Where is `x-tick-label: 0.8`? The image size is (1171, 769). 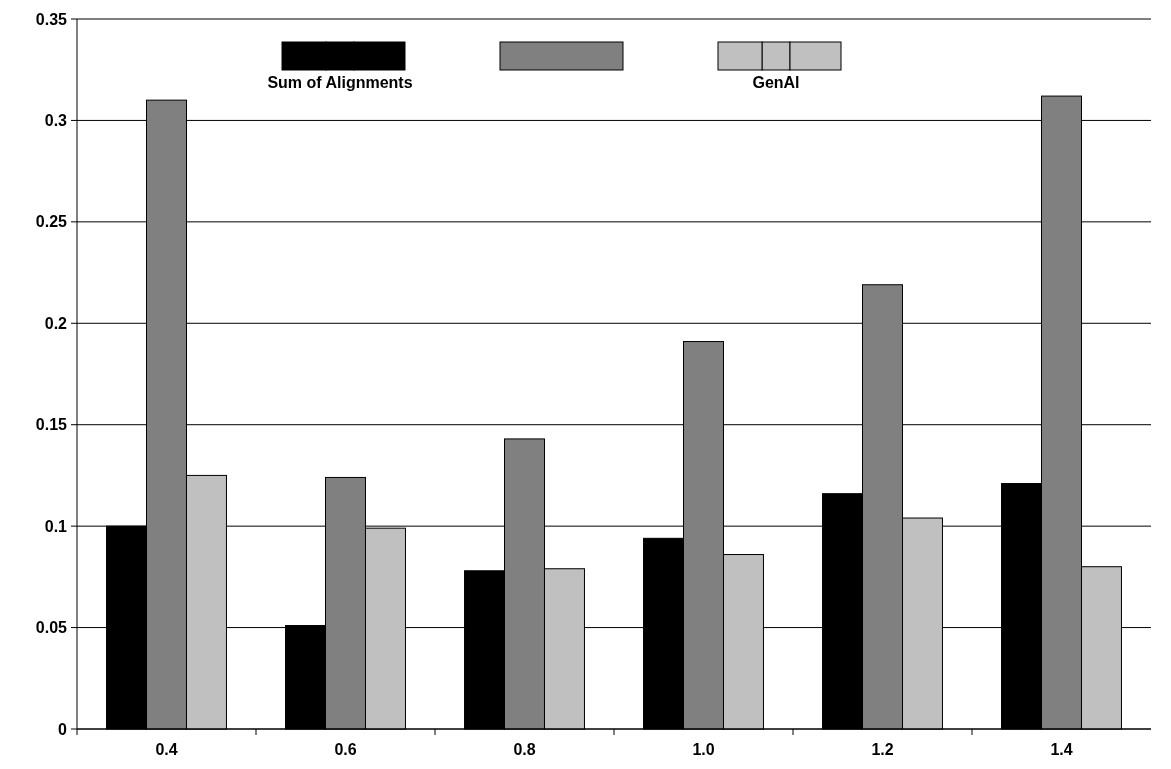 x-tick-label: 0.8 is located at coordinates (524, 749).